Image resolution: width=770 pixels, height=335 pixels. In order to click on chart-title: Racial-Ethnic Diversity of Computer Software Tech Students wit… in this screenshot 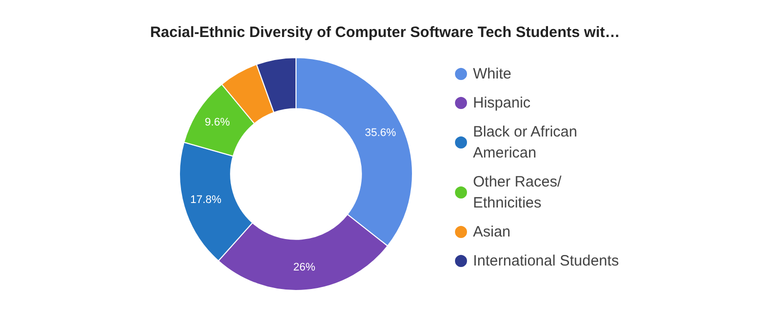, I will do `click(385, 32)`.